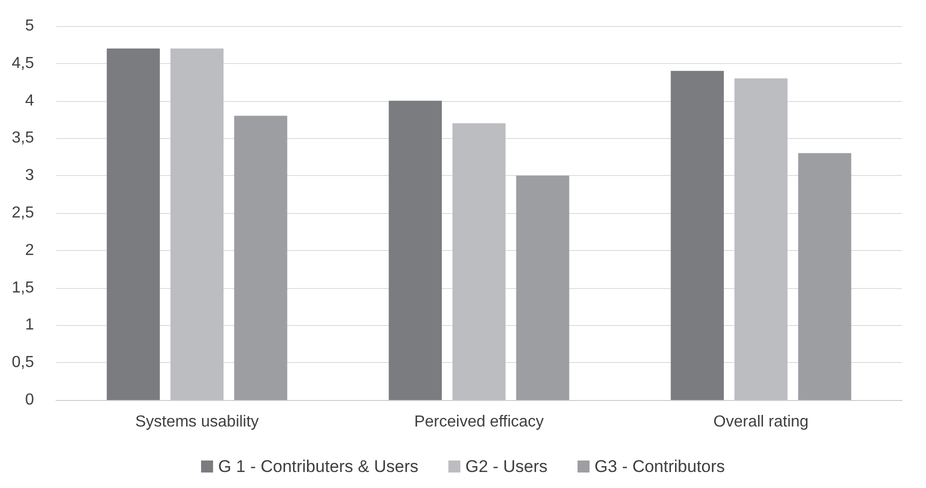 The image size is (926, 488). Describe the element at coordinates (23, 213) in the screenshot. I see `y-tick-label: 2,5` at that location.